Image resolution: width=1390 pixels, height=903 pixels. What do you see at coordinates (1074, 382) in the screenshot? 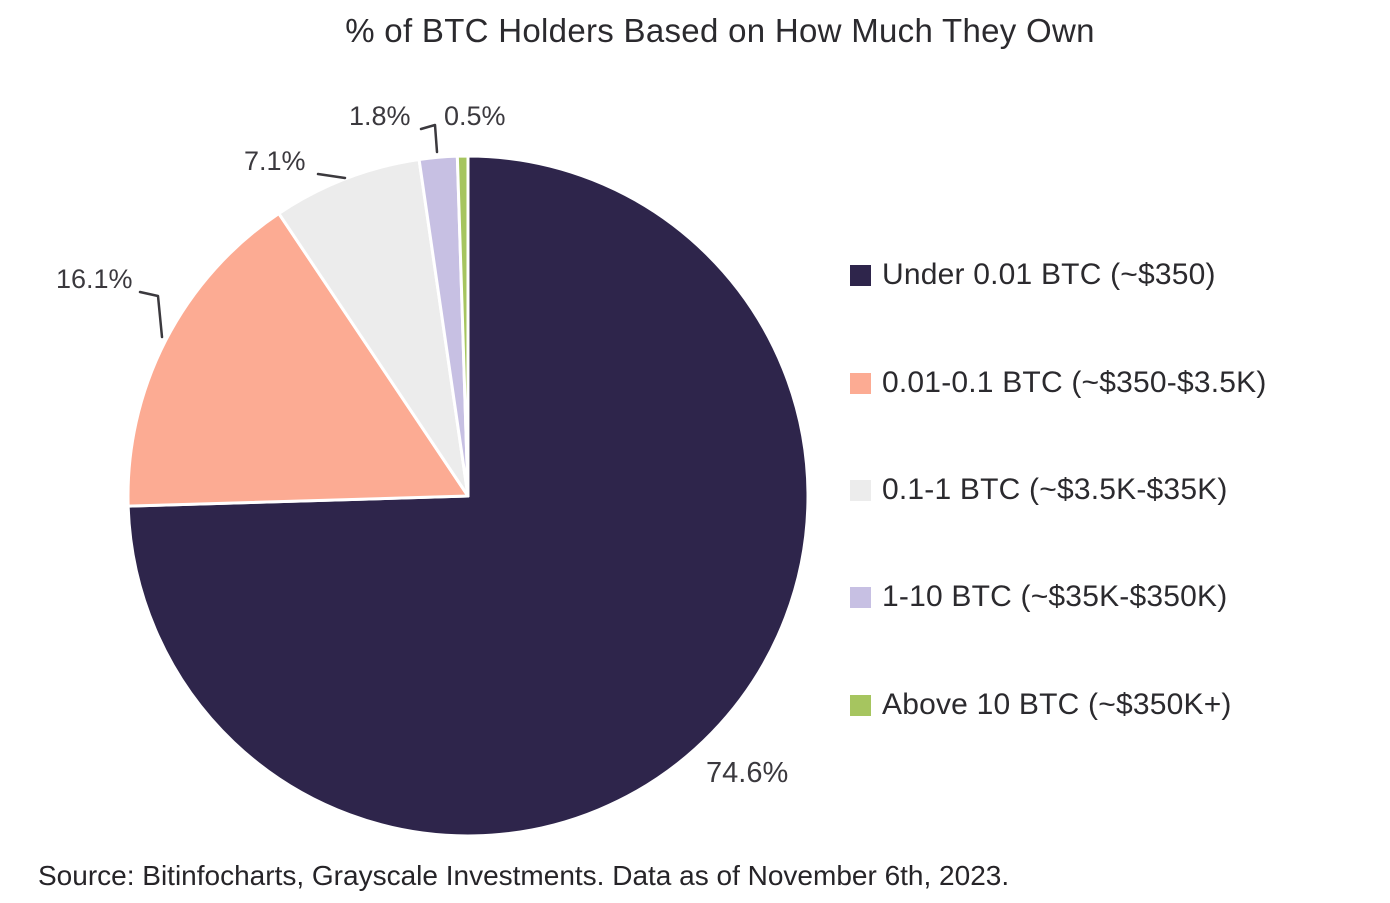
I see `legend-label-001-01: 0.01-0.1 BTC (~$350-$3.5K)` at bounding box center [1074, 382].